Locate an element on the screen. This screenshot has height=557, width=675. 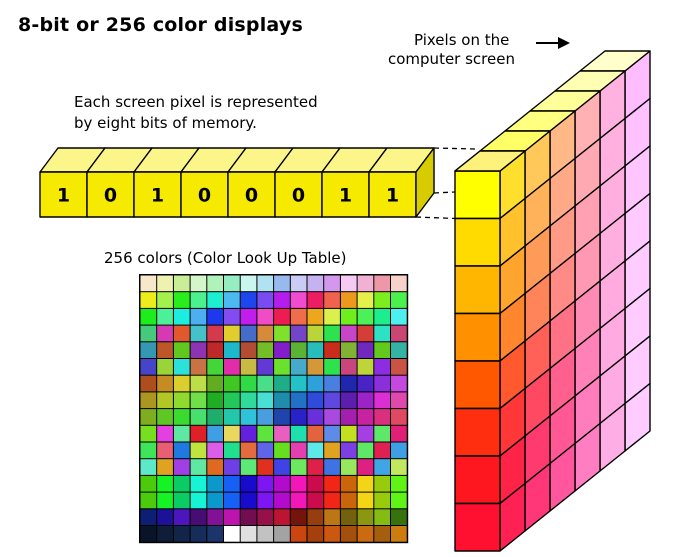
memory-bits: 1 0 1 0 0 0 1 1 is located at coordinates (237, 182).